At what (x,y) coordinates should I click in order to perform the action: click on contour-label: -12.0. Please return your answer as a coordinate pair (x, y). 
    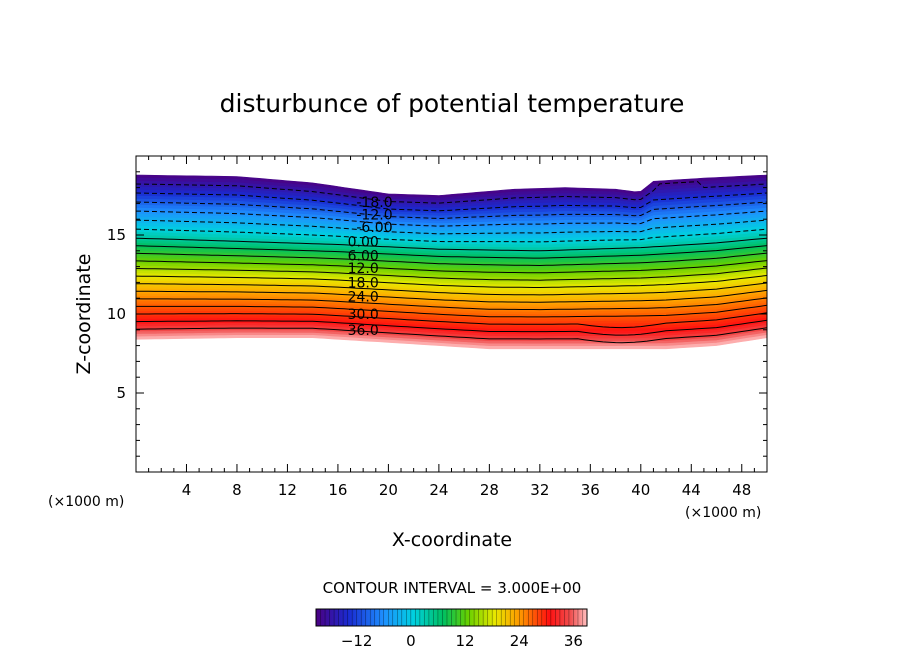
    Looking at the image, I should click on (374, 216).